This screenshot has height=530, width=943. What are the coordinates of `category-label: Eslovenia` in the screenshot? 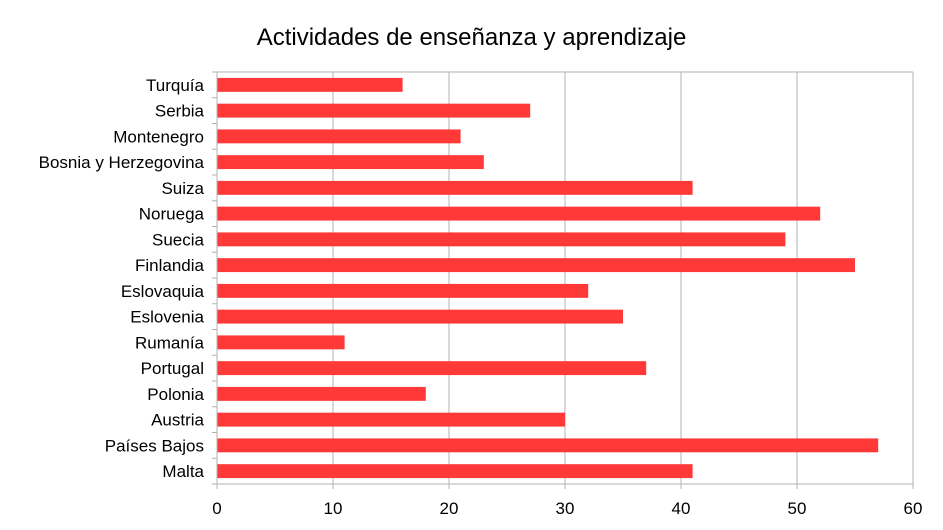 It's located at (167, 317).